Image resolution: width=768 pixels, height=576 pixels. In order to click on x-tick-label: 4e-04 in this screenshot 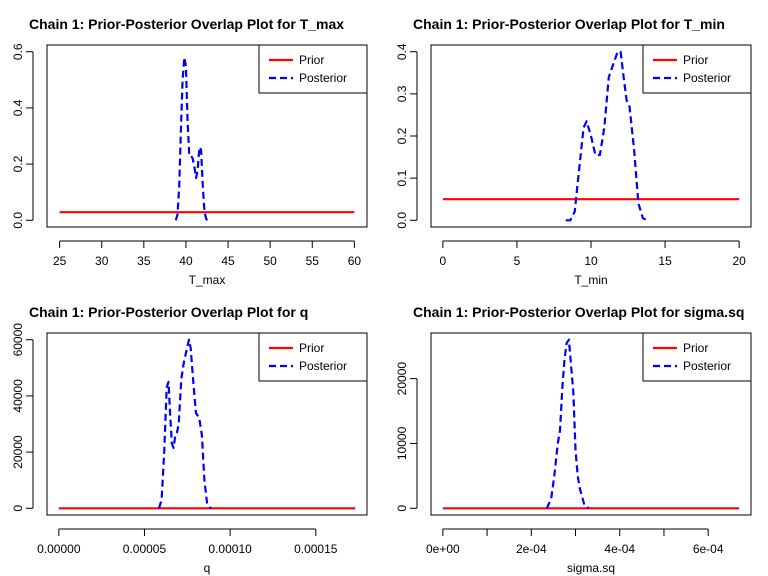, I will do `click(619, 549)`.